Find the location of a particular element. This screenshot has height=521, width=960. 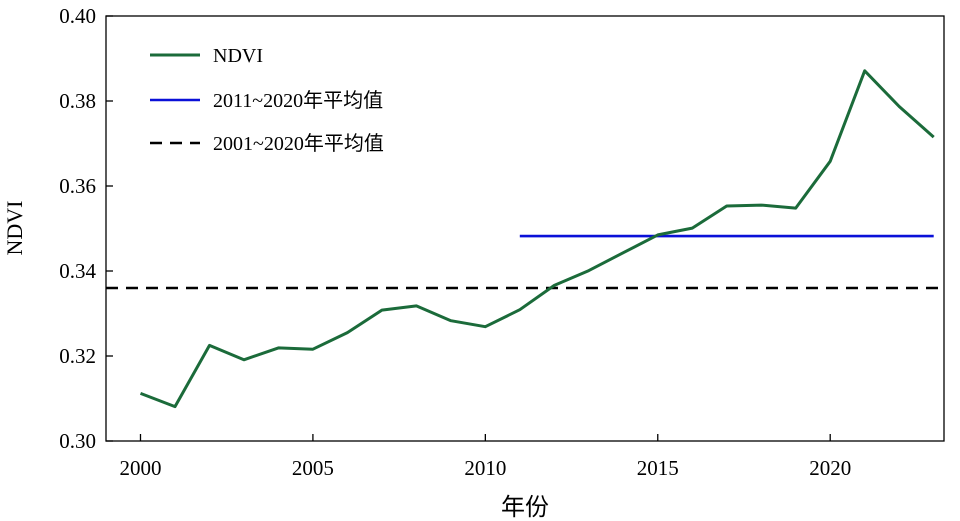

y-tick-label: 0.30 is located at coordinates (77, 441).